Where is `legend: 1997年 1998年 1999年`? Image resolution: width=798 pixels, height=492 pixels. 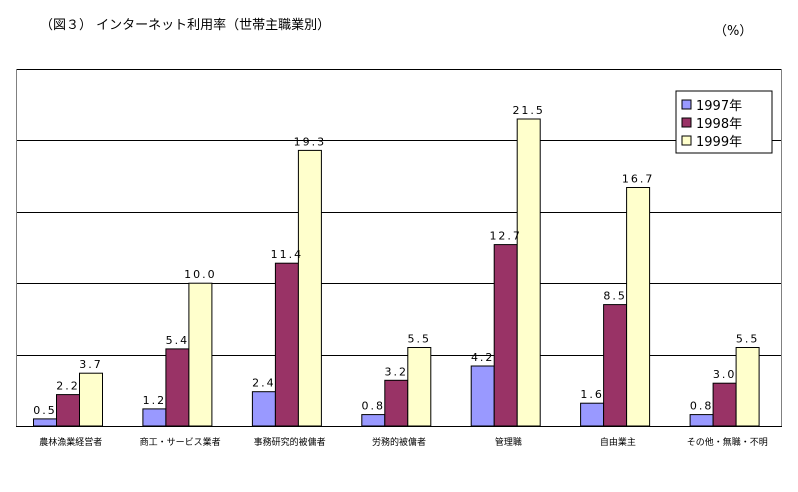 legend: 1997年 1998年 1999年 is located at coordinates (724, 122).